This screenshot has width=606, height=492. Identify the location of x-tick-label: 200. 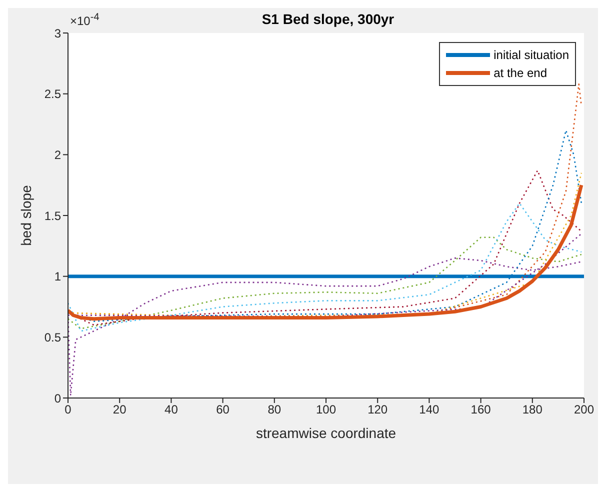
(584, 409).